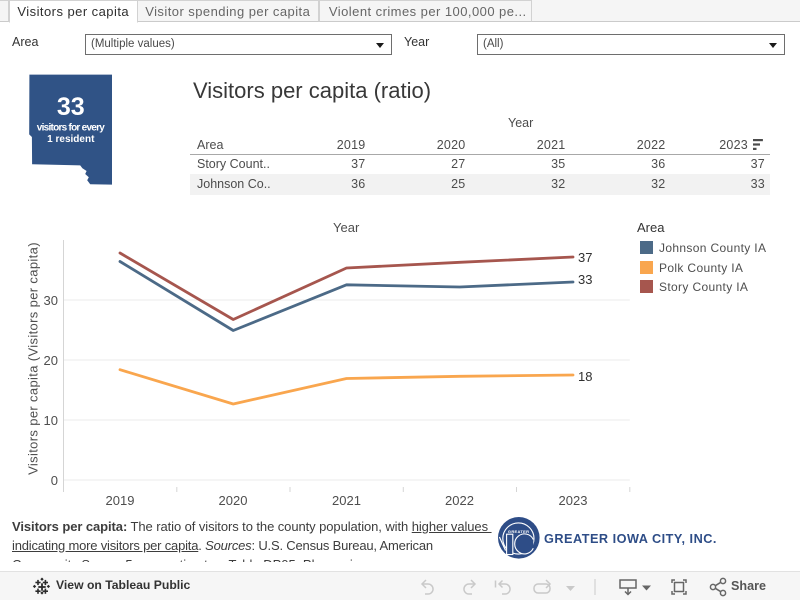 This screenshot has height=600, width=800. Describe the element at coordinates (71, 107) in the screenshot. I see `svg-text: 33` at that location.